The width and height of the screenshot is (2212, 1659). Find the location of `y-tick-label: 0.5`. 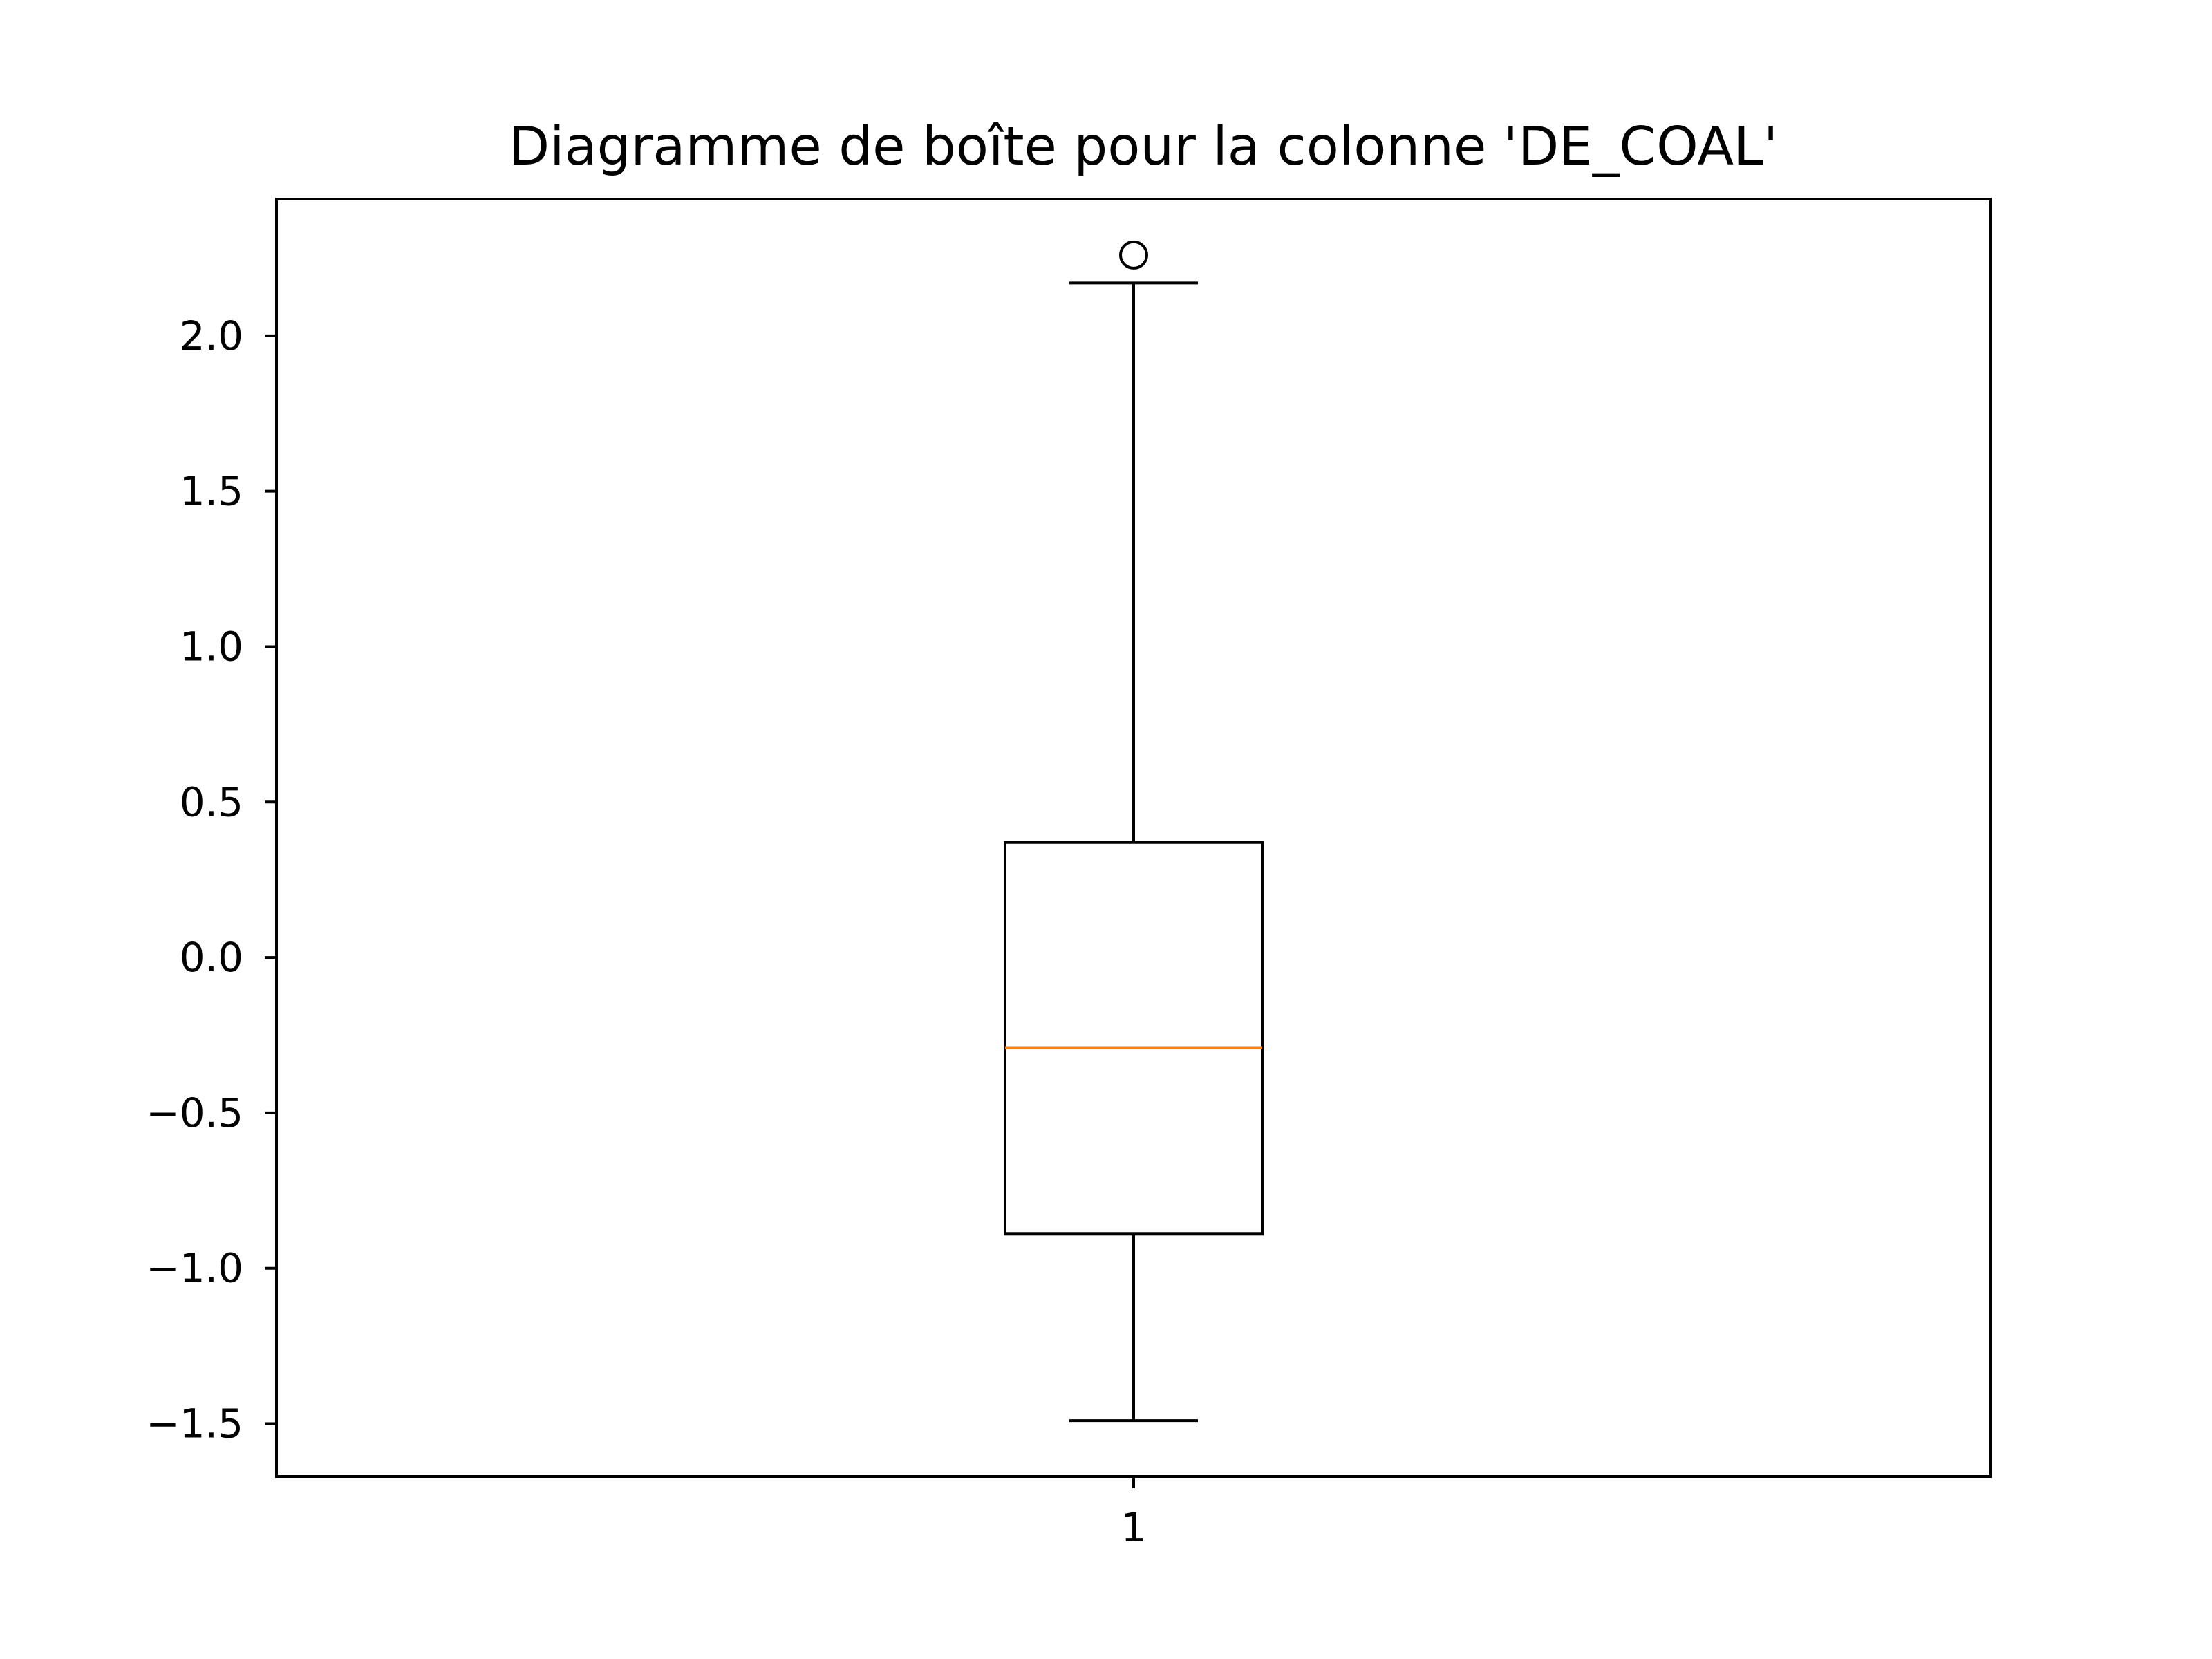

y-tick-label: 0.5 is located at coordinates (211, 801).